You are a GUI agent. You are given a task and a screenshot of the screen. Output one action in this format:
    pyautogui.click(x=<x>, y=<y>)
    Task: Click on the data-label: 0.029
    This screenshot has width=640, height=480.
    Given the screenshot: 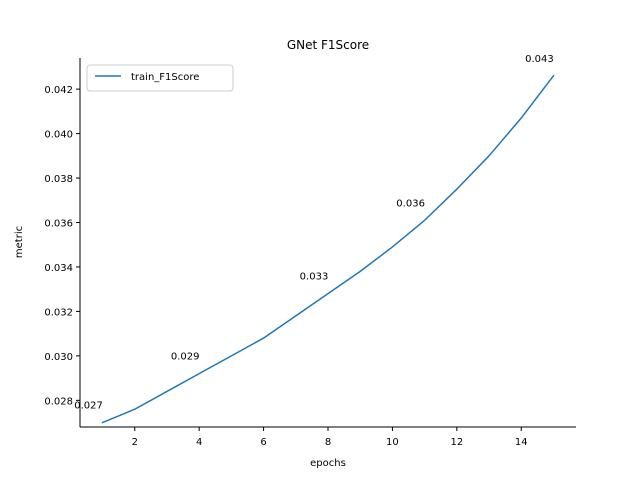 What is the action you would take?
    pyautogui.click(x=185, y=357)
    